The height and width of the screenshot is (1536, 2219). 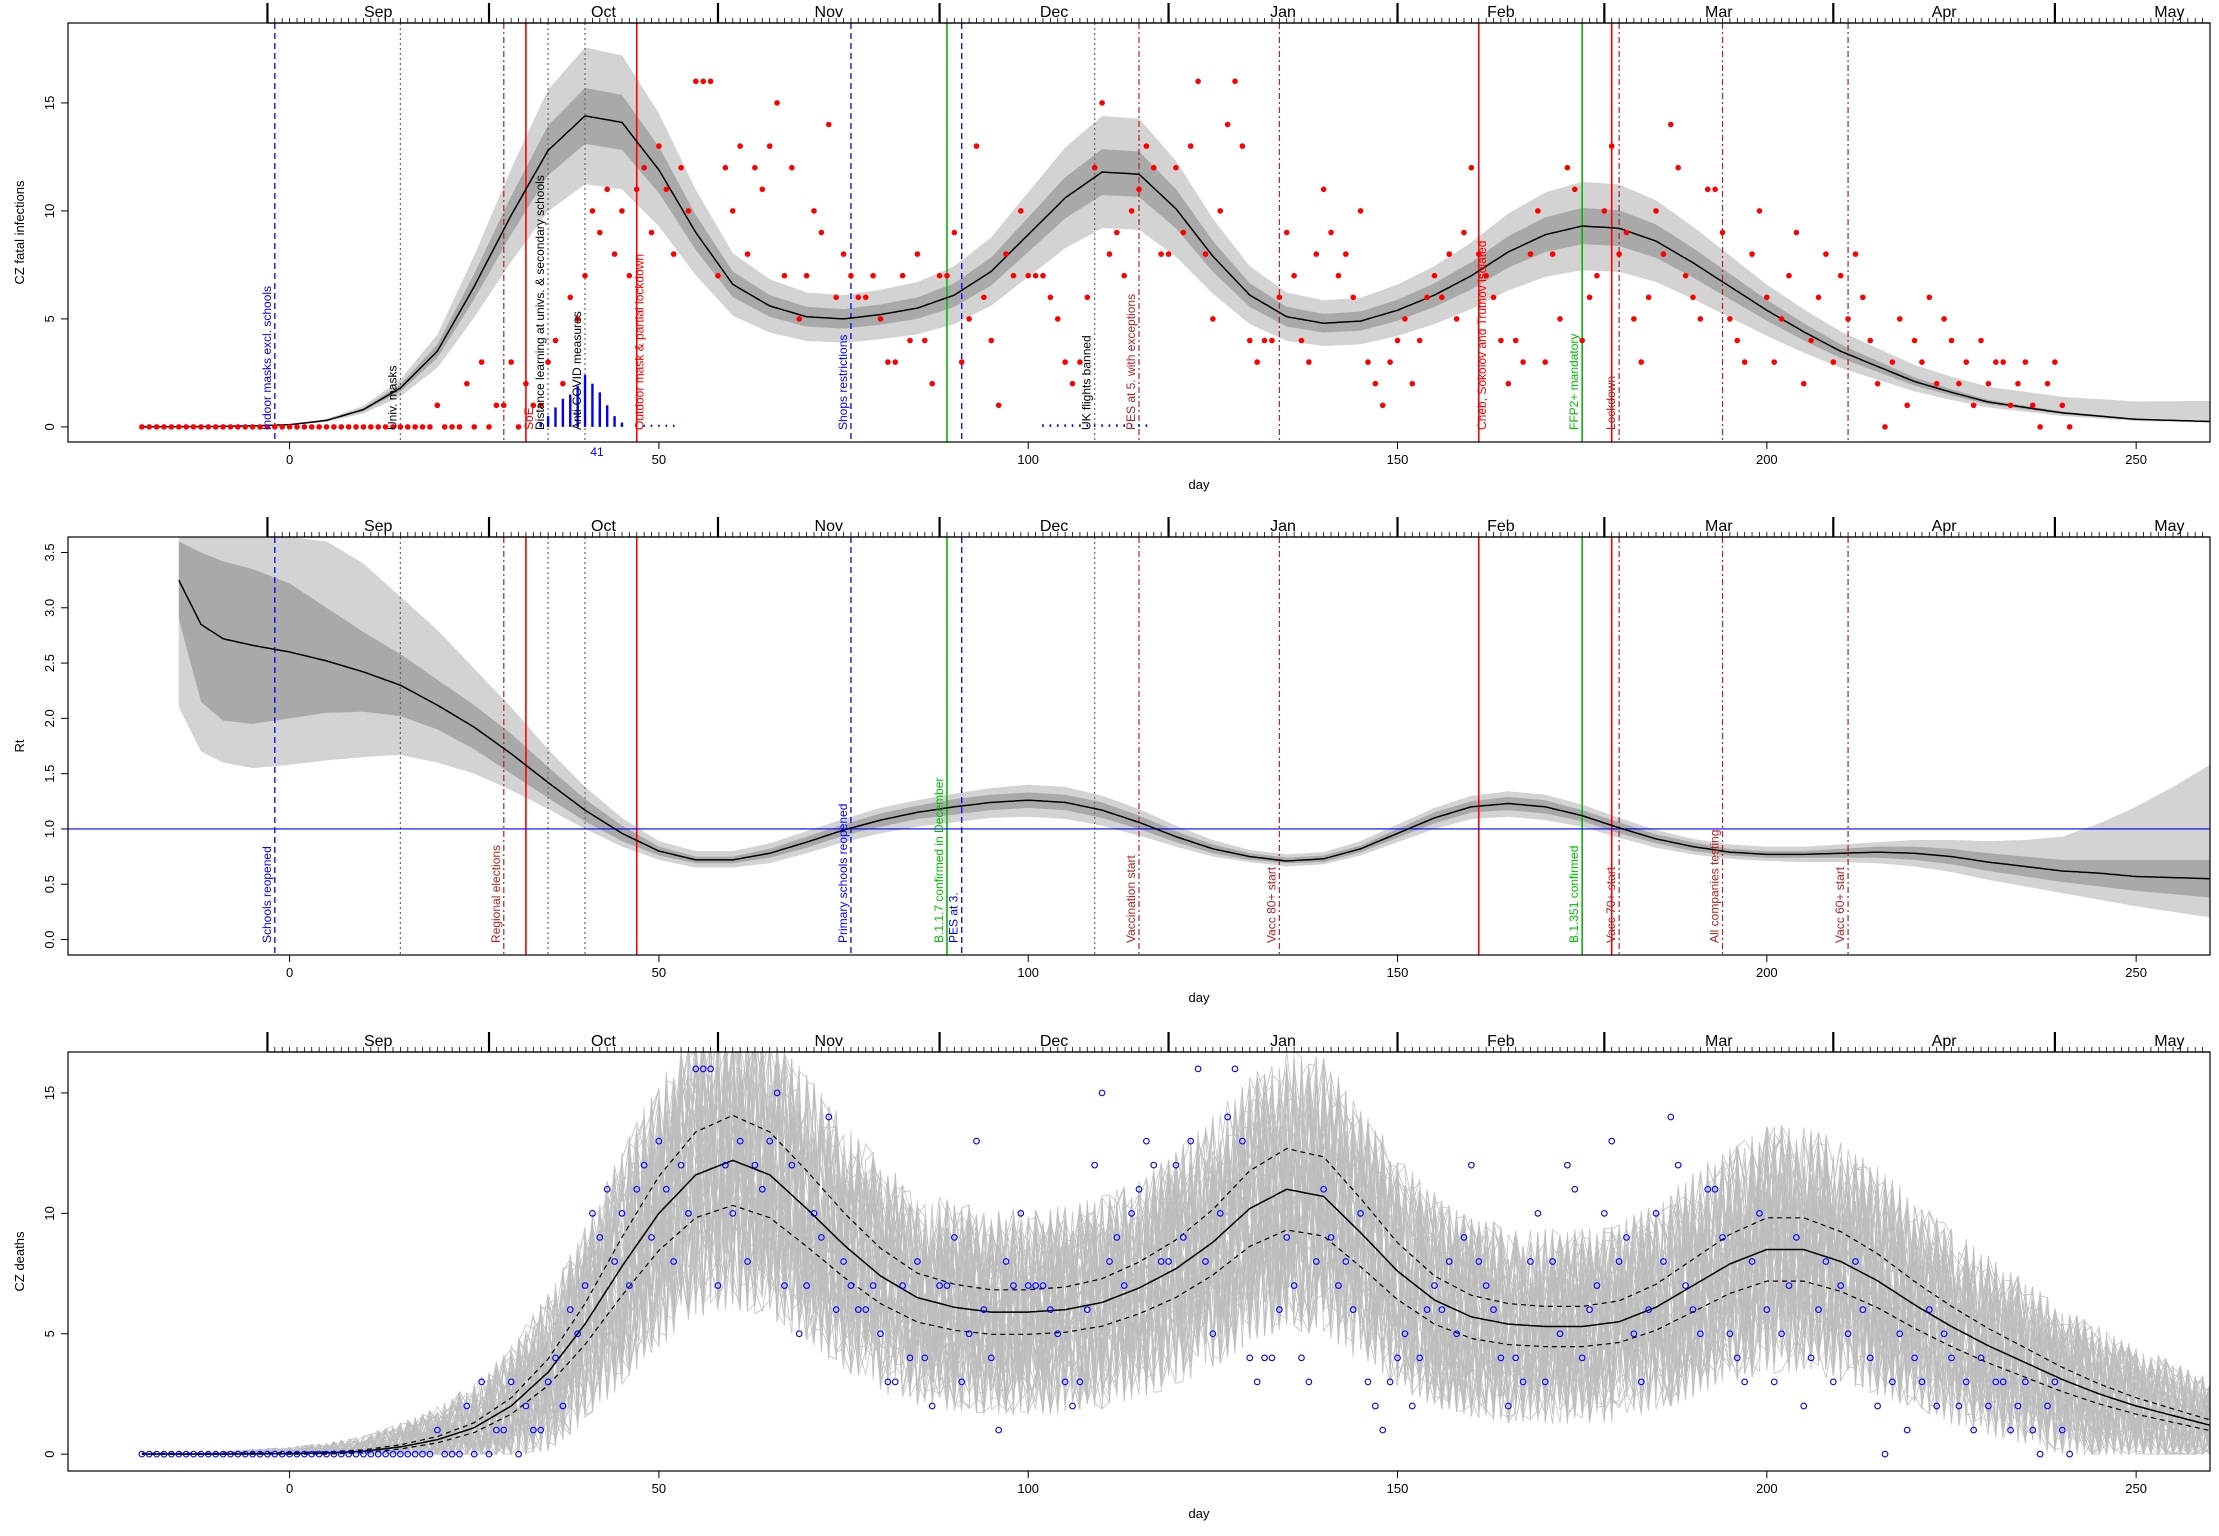 What do you see at coordinates (1238, 1042) in the screenshot?
I see `month-axis: Sep Oct Nov Dec Jan Feb Mar Apr May` at bounding box center [1238, 1042].